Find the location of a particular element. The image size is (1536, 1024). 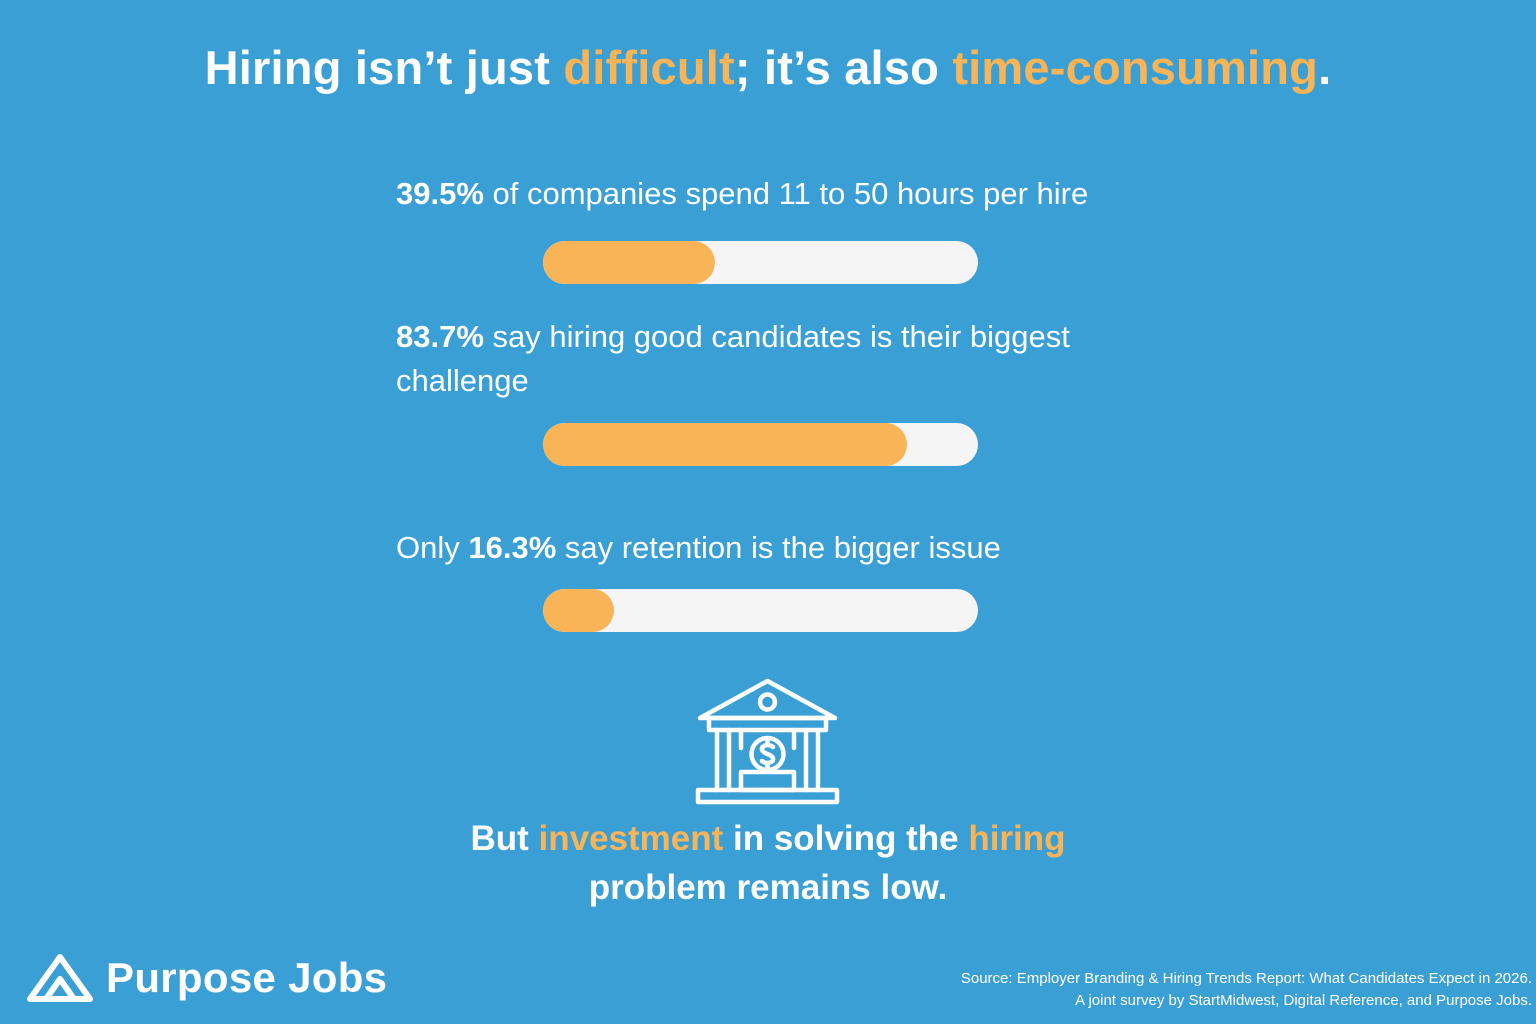

brand-logo: Purpose Jobs is located at coordinates (205, 978).